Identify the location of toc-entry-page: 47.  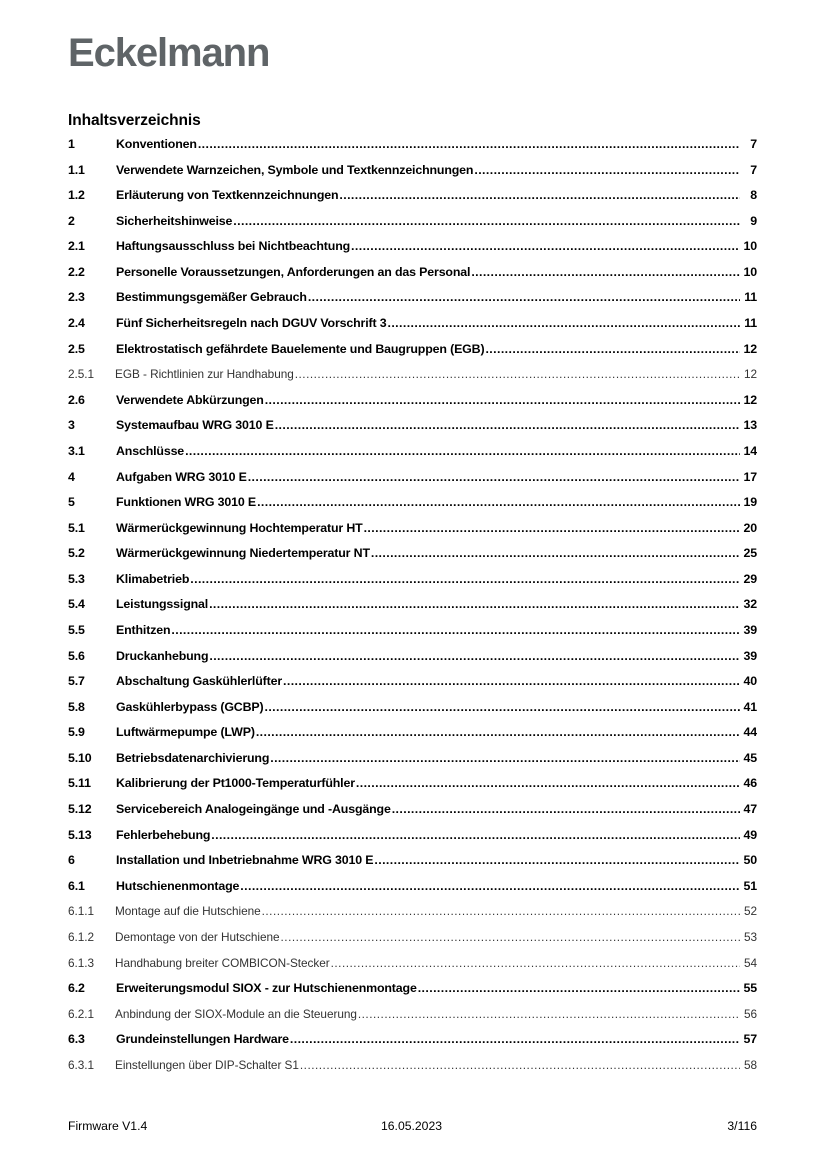
(750, 809).